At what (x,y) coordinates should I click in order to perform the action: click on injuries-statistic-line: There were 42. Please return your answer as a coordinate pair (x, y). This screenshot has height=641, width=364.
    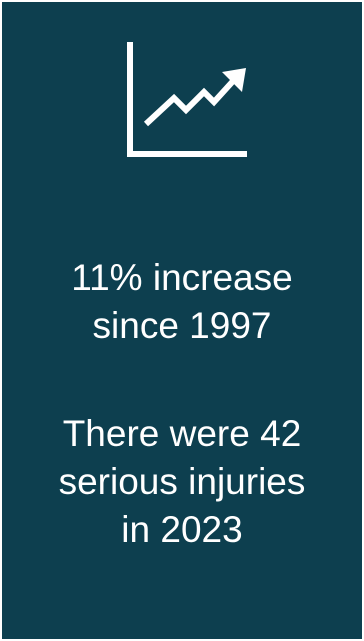
    Looking at the image, I should click on (182, 433).